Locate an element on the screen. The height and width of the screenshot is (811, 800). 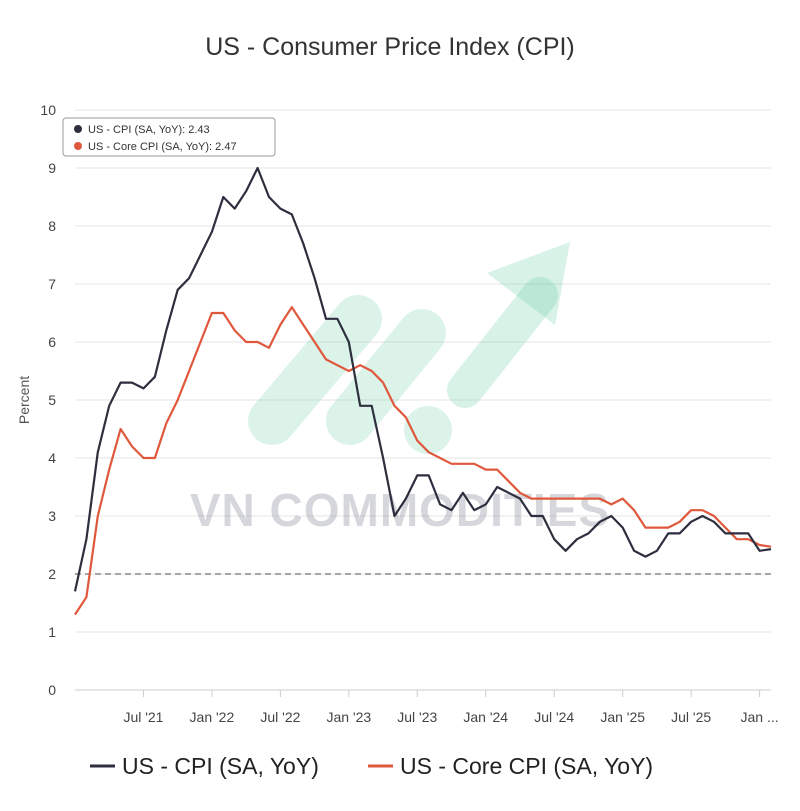
x-tick-label: Jan '22 is located at coordinates (212, 717).